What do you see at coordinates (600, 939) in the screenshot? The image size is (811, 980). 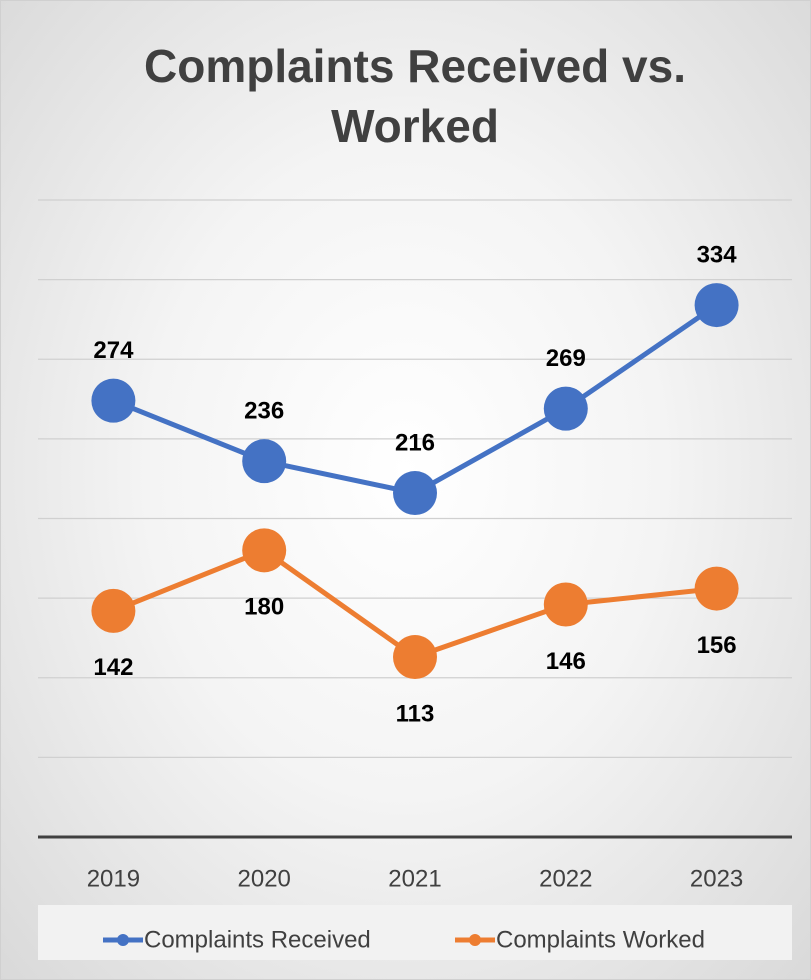 I see `legend-label: Complaints Worked` at bounding box center [600, 939].